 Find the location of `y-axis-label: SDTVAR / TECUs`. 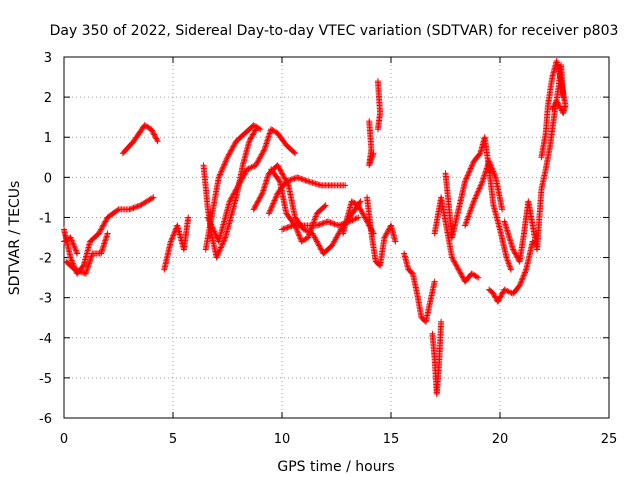

y-axis-label: SDTVAR / TECUs is located at coordinates (15, 238).